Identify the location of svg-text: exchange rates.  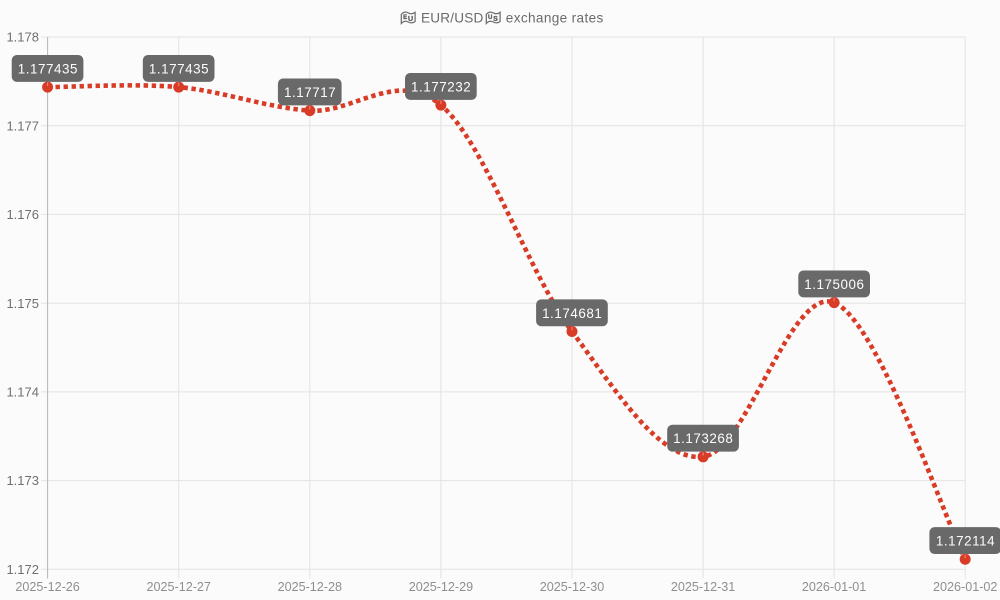
(555, 17).